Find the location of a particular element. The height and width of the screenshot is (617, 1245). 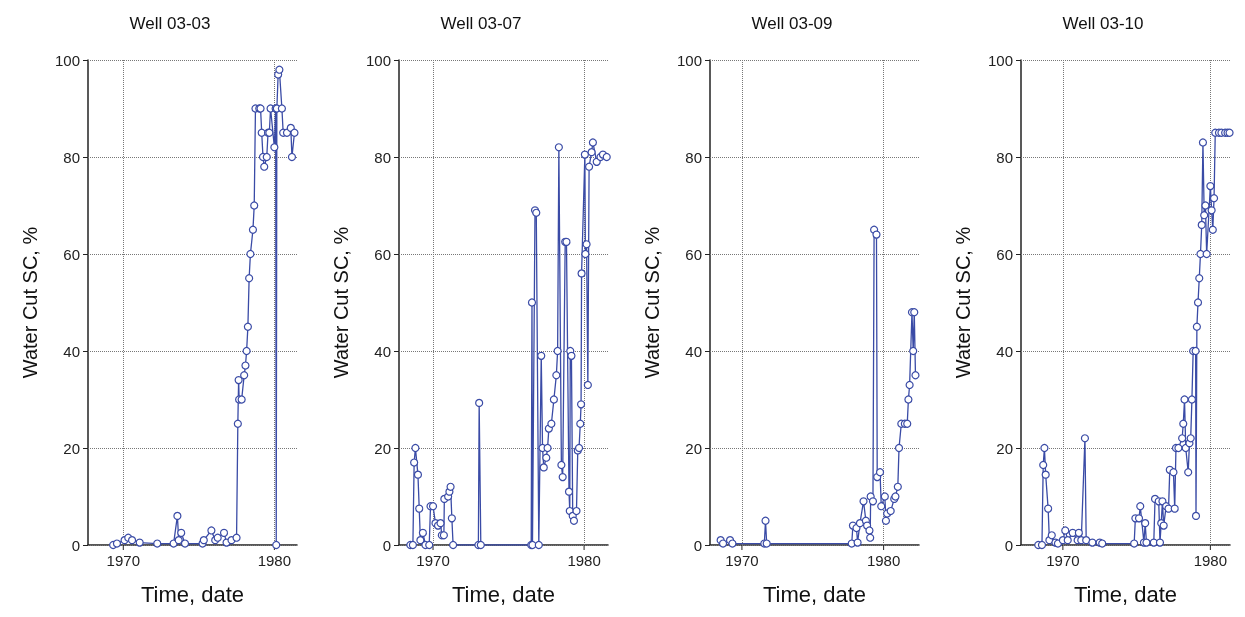

chart-title: Well 03-03 is located at coordinates (170, 23).